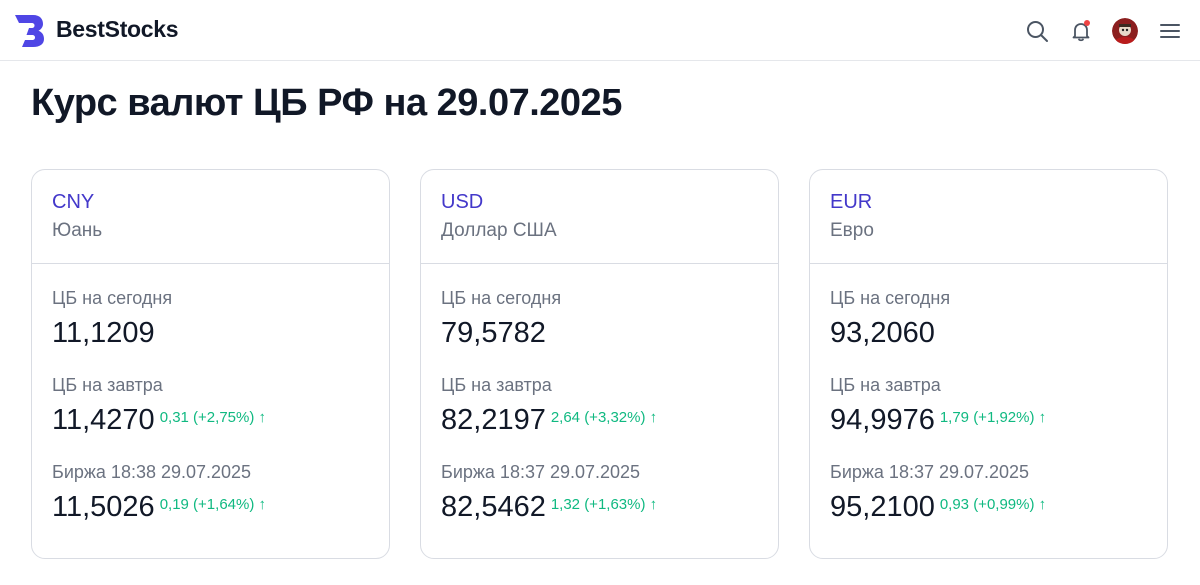 This screenshot has width=1200, height=585. What do you see at coordinates (73, 202) in the screenshot?
I see `currency-code: CNY` at bounding box center [73, 202].